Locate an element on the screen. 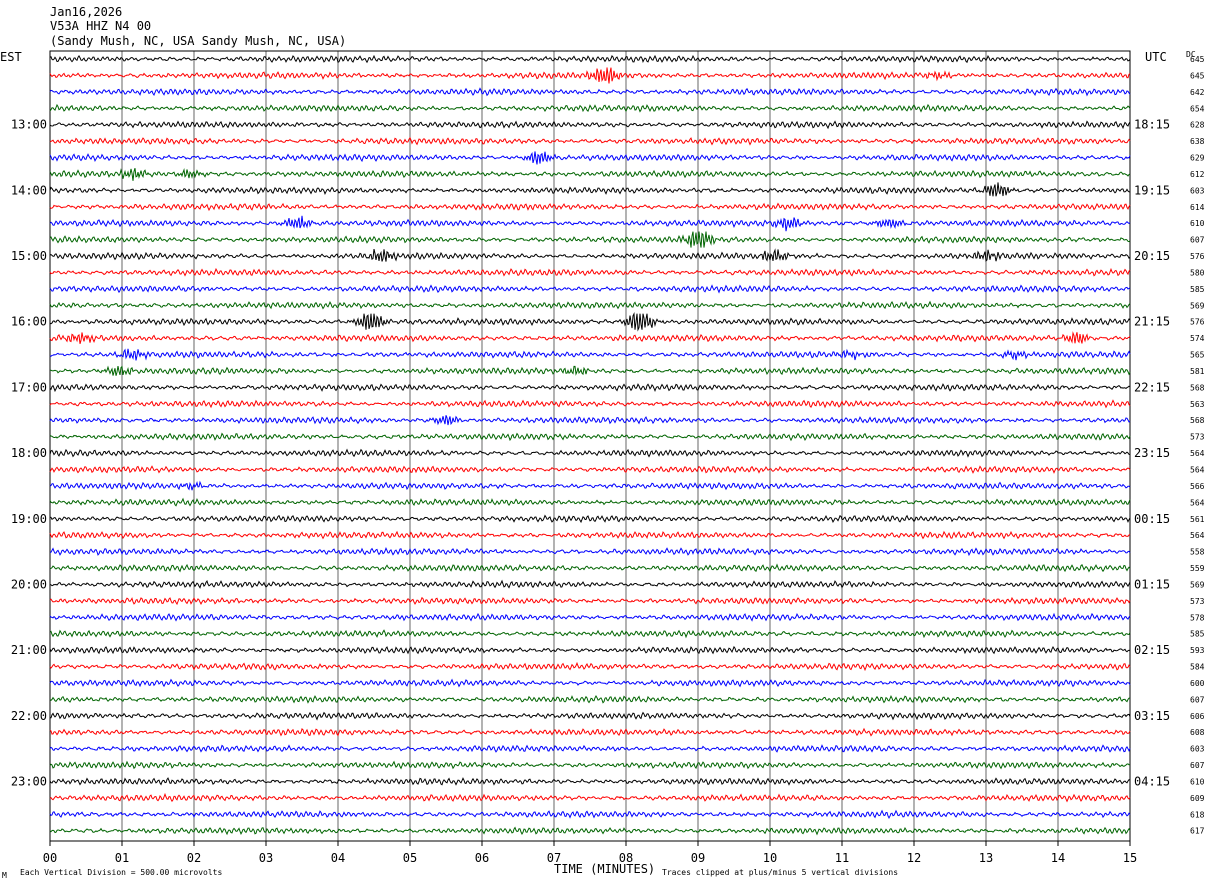  dc-value: 645 is located at coordinates (1197, 59).